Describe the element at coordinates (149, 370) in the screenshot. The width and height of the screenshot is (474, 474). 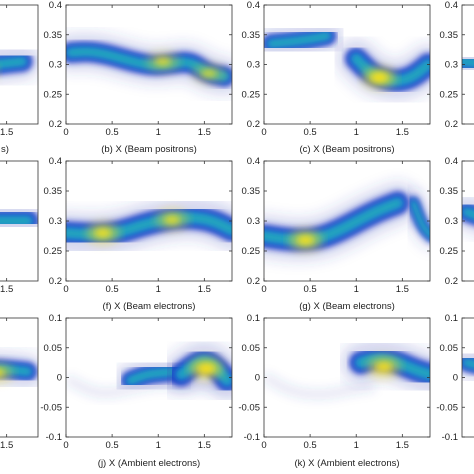
I see `plot-area-j` at that location.